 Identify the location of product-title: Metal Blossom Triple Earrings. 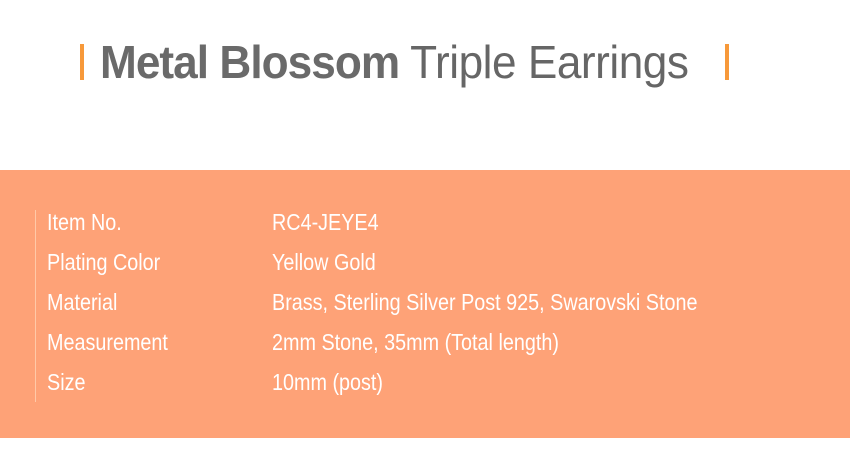
(404, 62).